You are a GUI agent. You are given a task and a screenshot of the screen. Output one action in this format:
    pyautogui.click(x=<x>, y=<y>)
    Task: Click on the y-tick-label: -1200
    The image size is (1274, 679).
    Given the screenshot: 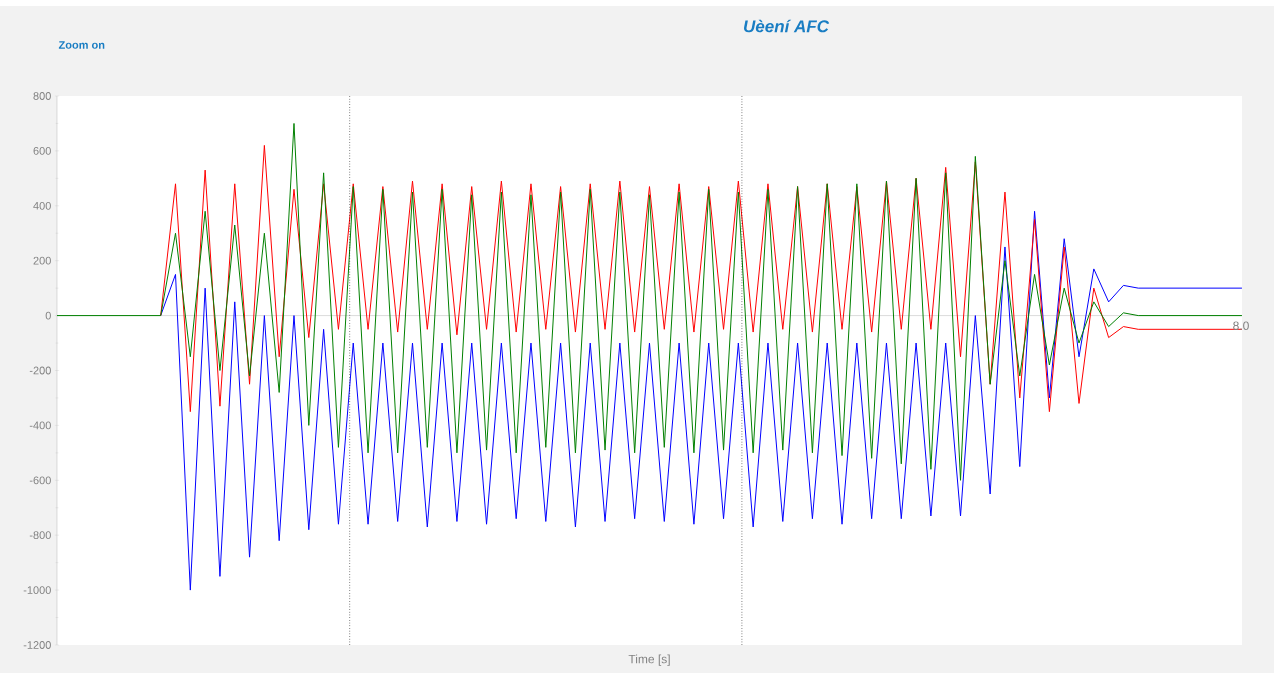 What is the action you would take?
    pyautogui.click(x=37, y=645)
    